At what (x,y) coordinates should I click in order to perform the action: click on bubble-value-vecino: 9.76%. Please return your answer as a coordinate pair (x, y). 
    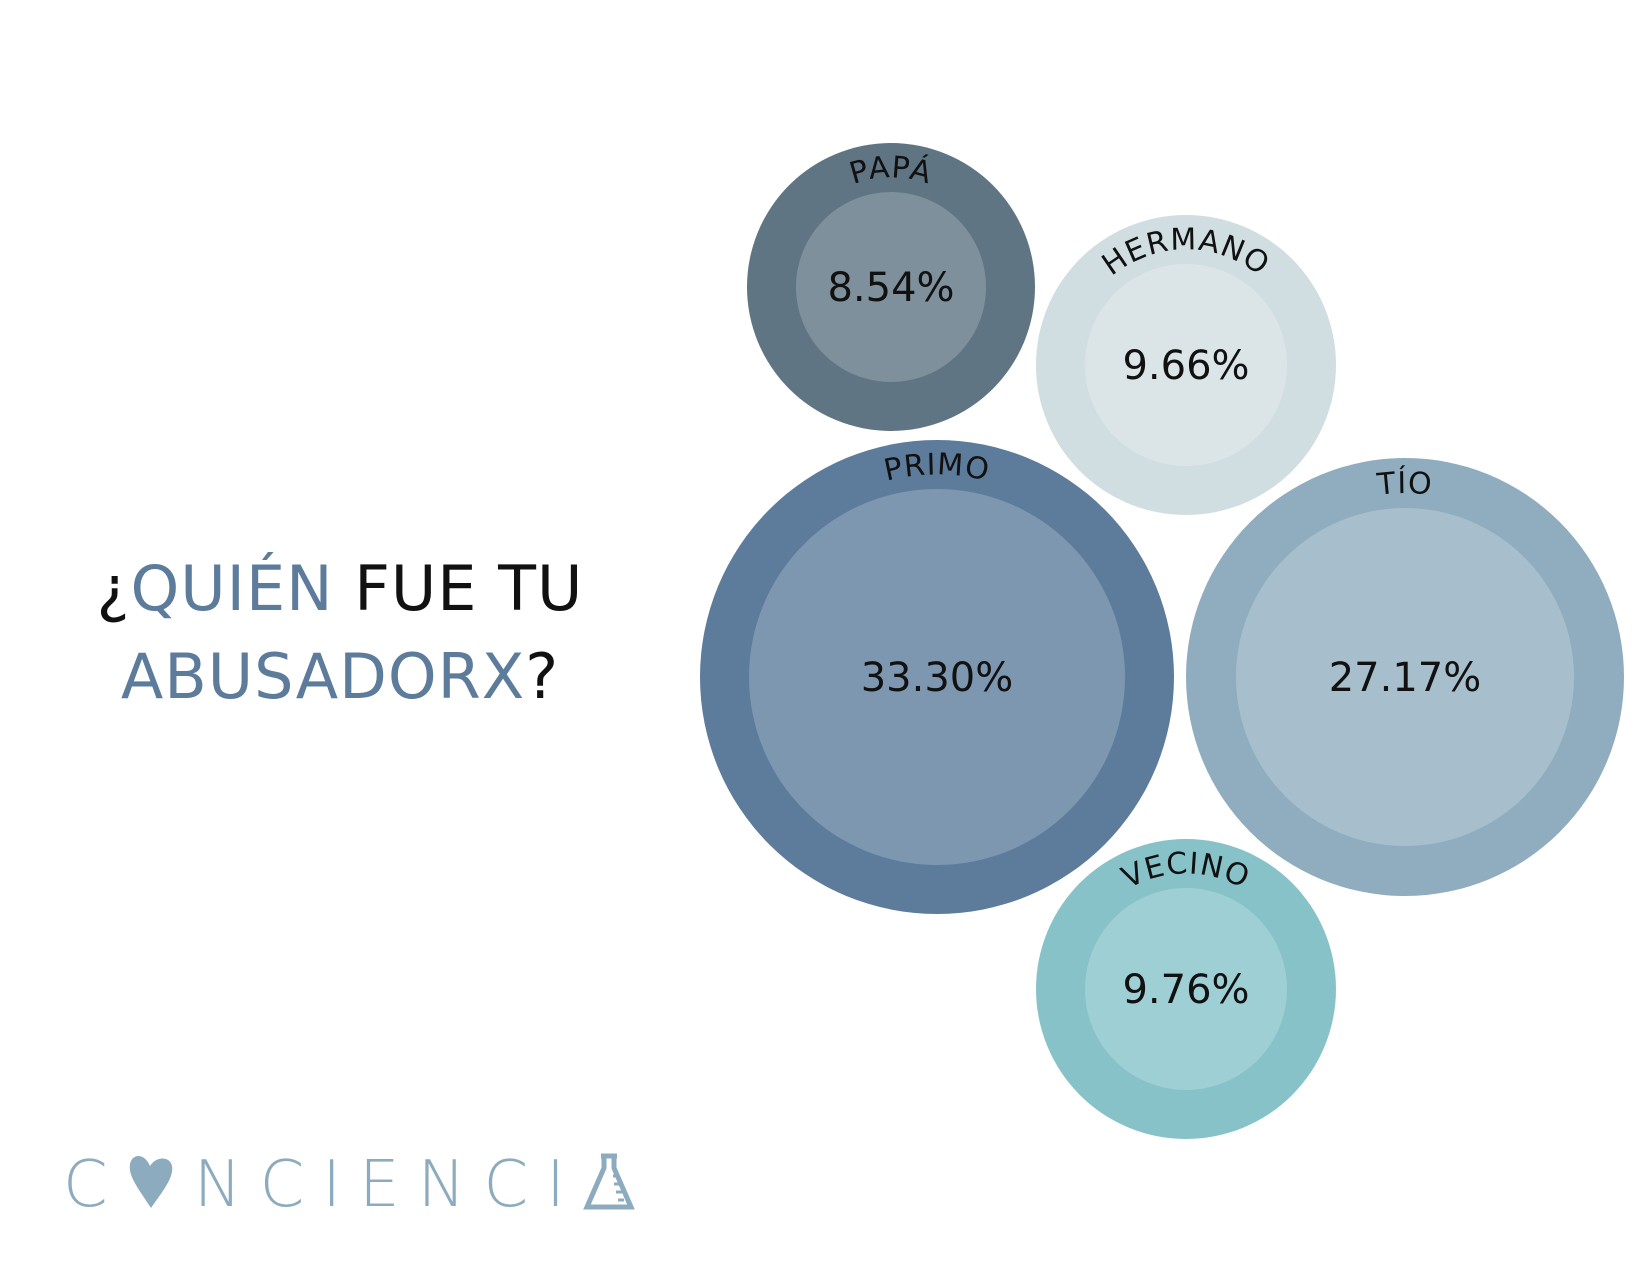
    Looking at the image, I should click on (1185, 990).